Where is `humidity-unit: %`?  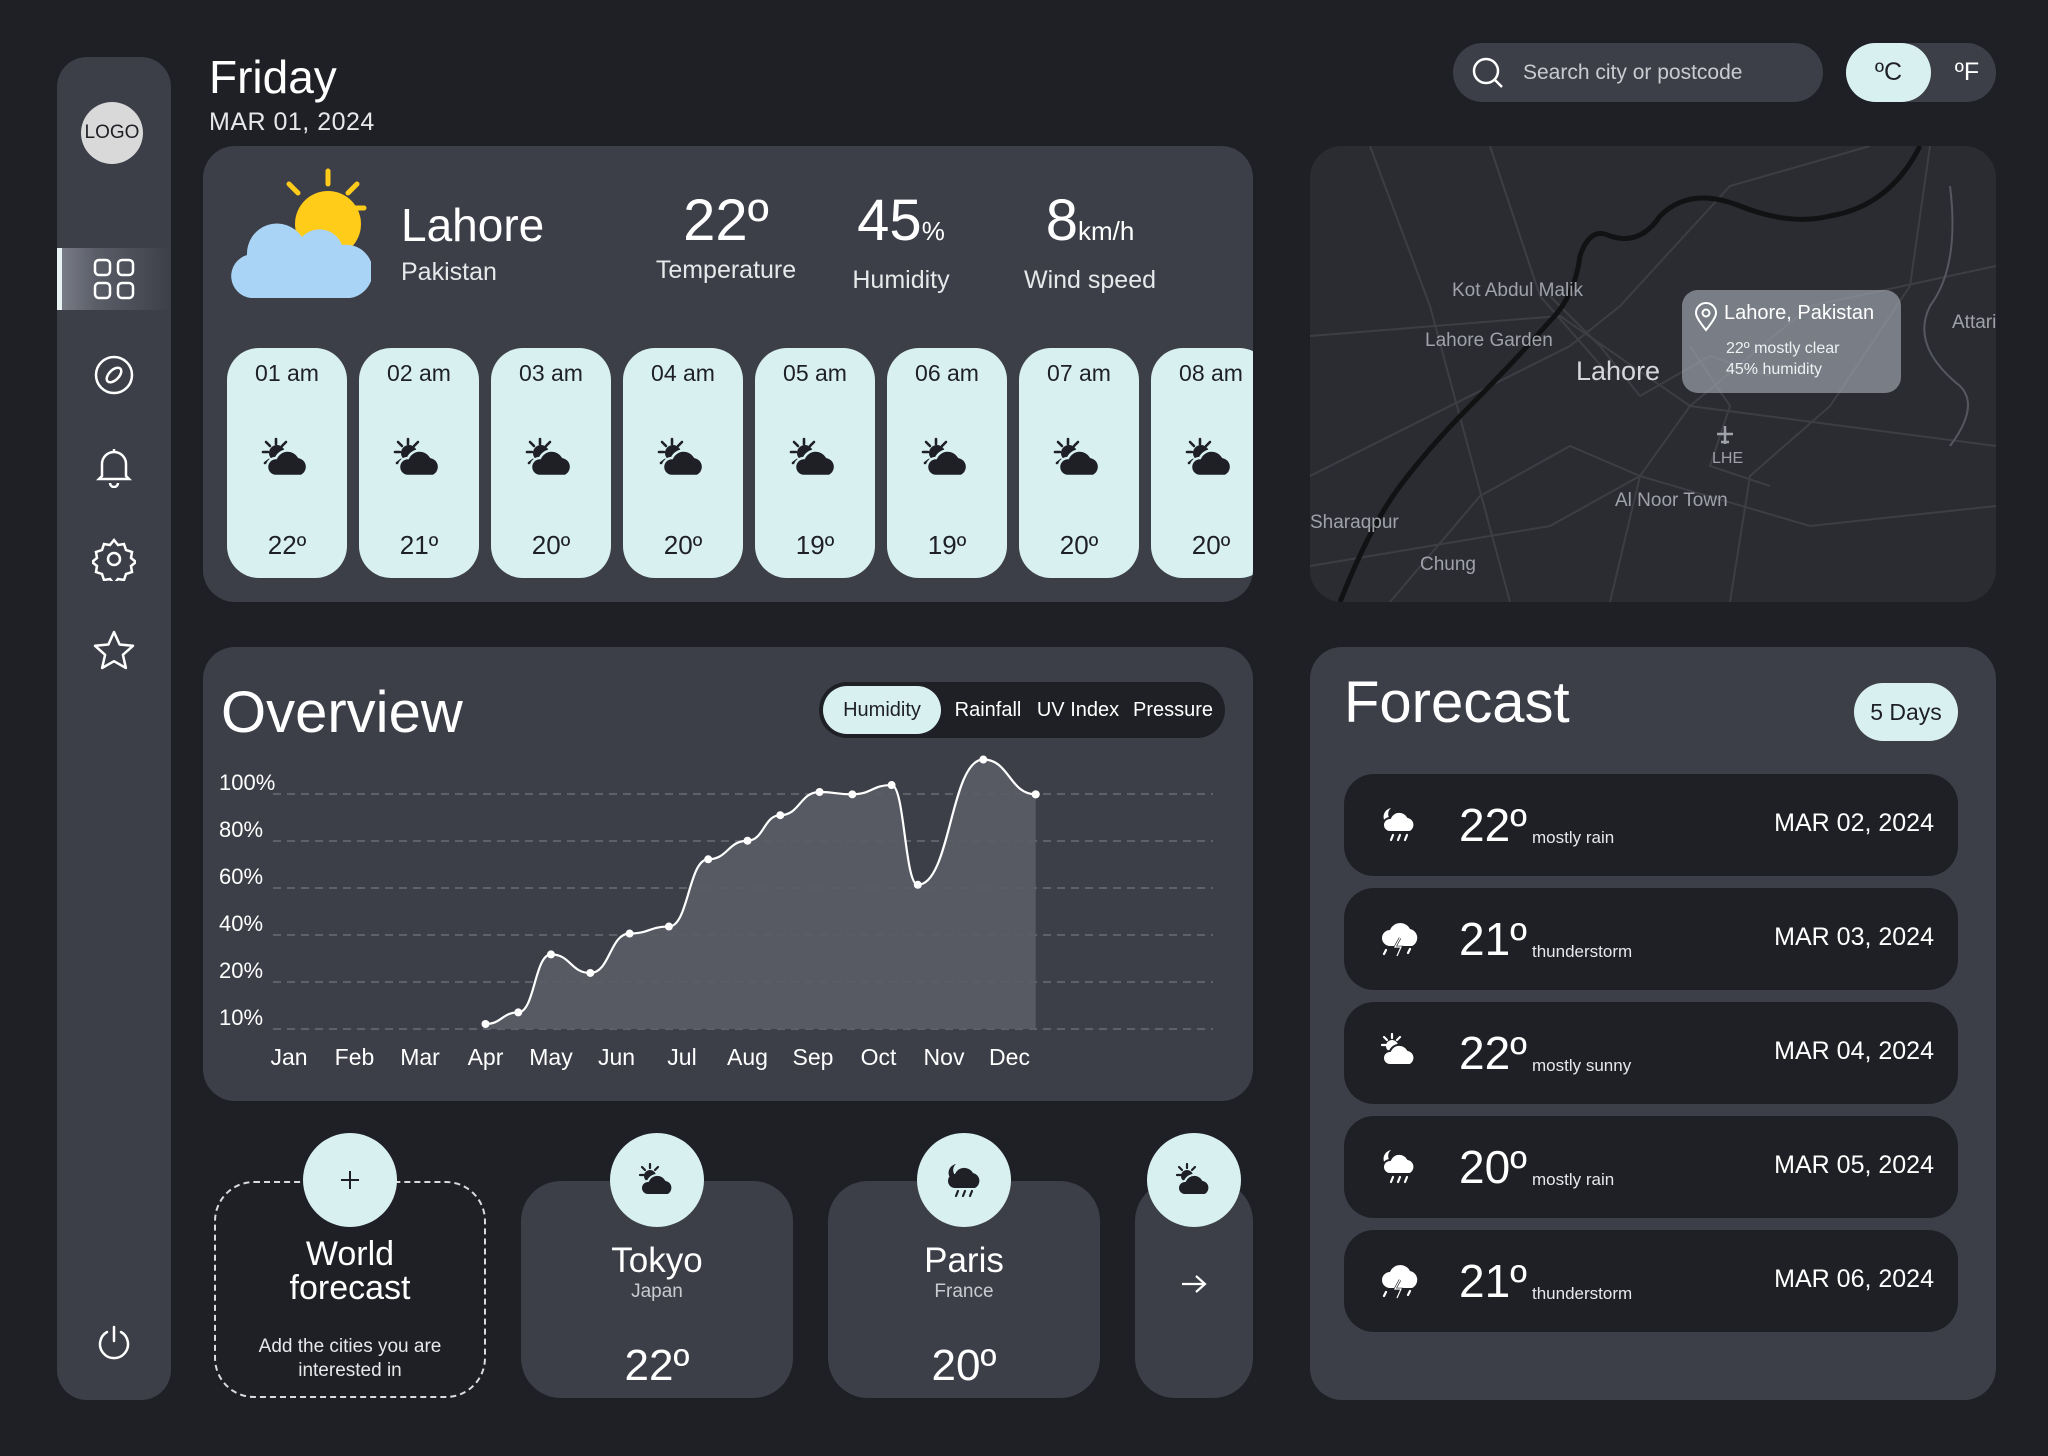 humidity-unit: % is located at coordinates (933, 231).